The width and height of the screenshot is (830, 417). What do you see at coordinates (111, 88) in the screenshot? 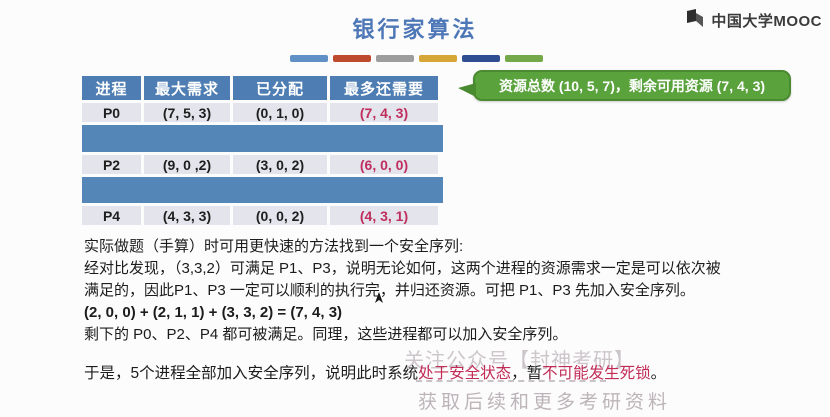
I see `col-header-process: 进程` at bounding box center [111, 88].